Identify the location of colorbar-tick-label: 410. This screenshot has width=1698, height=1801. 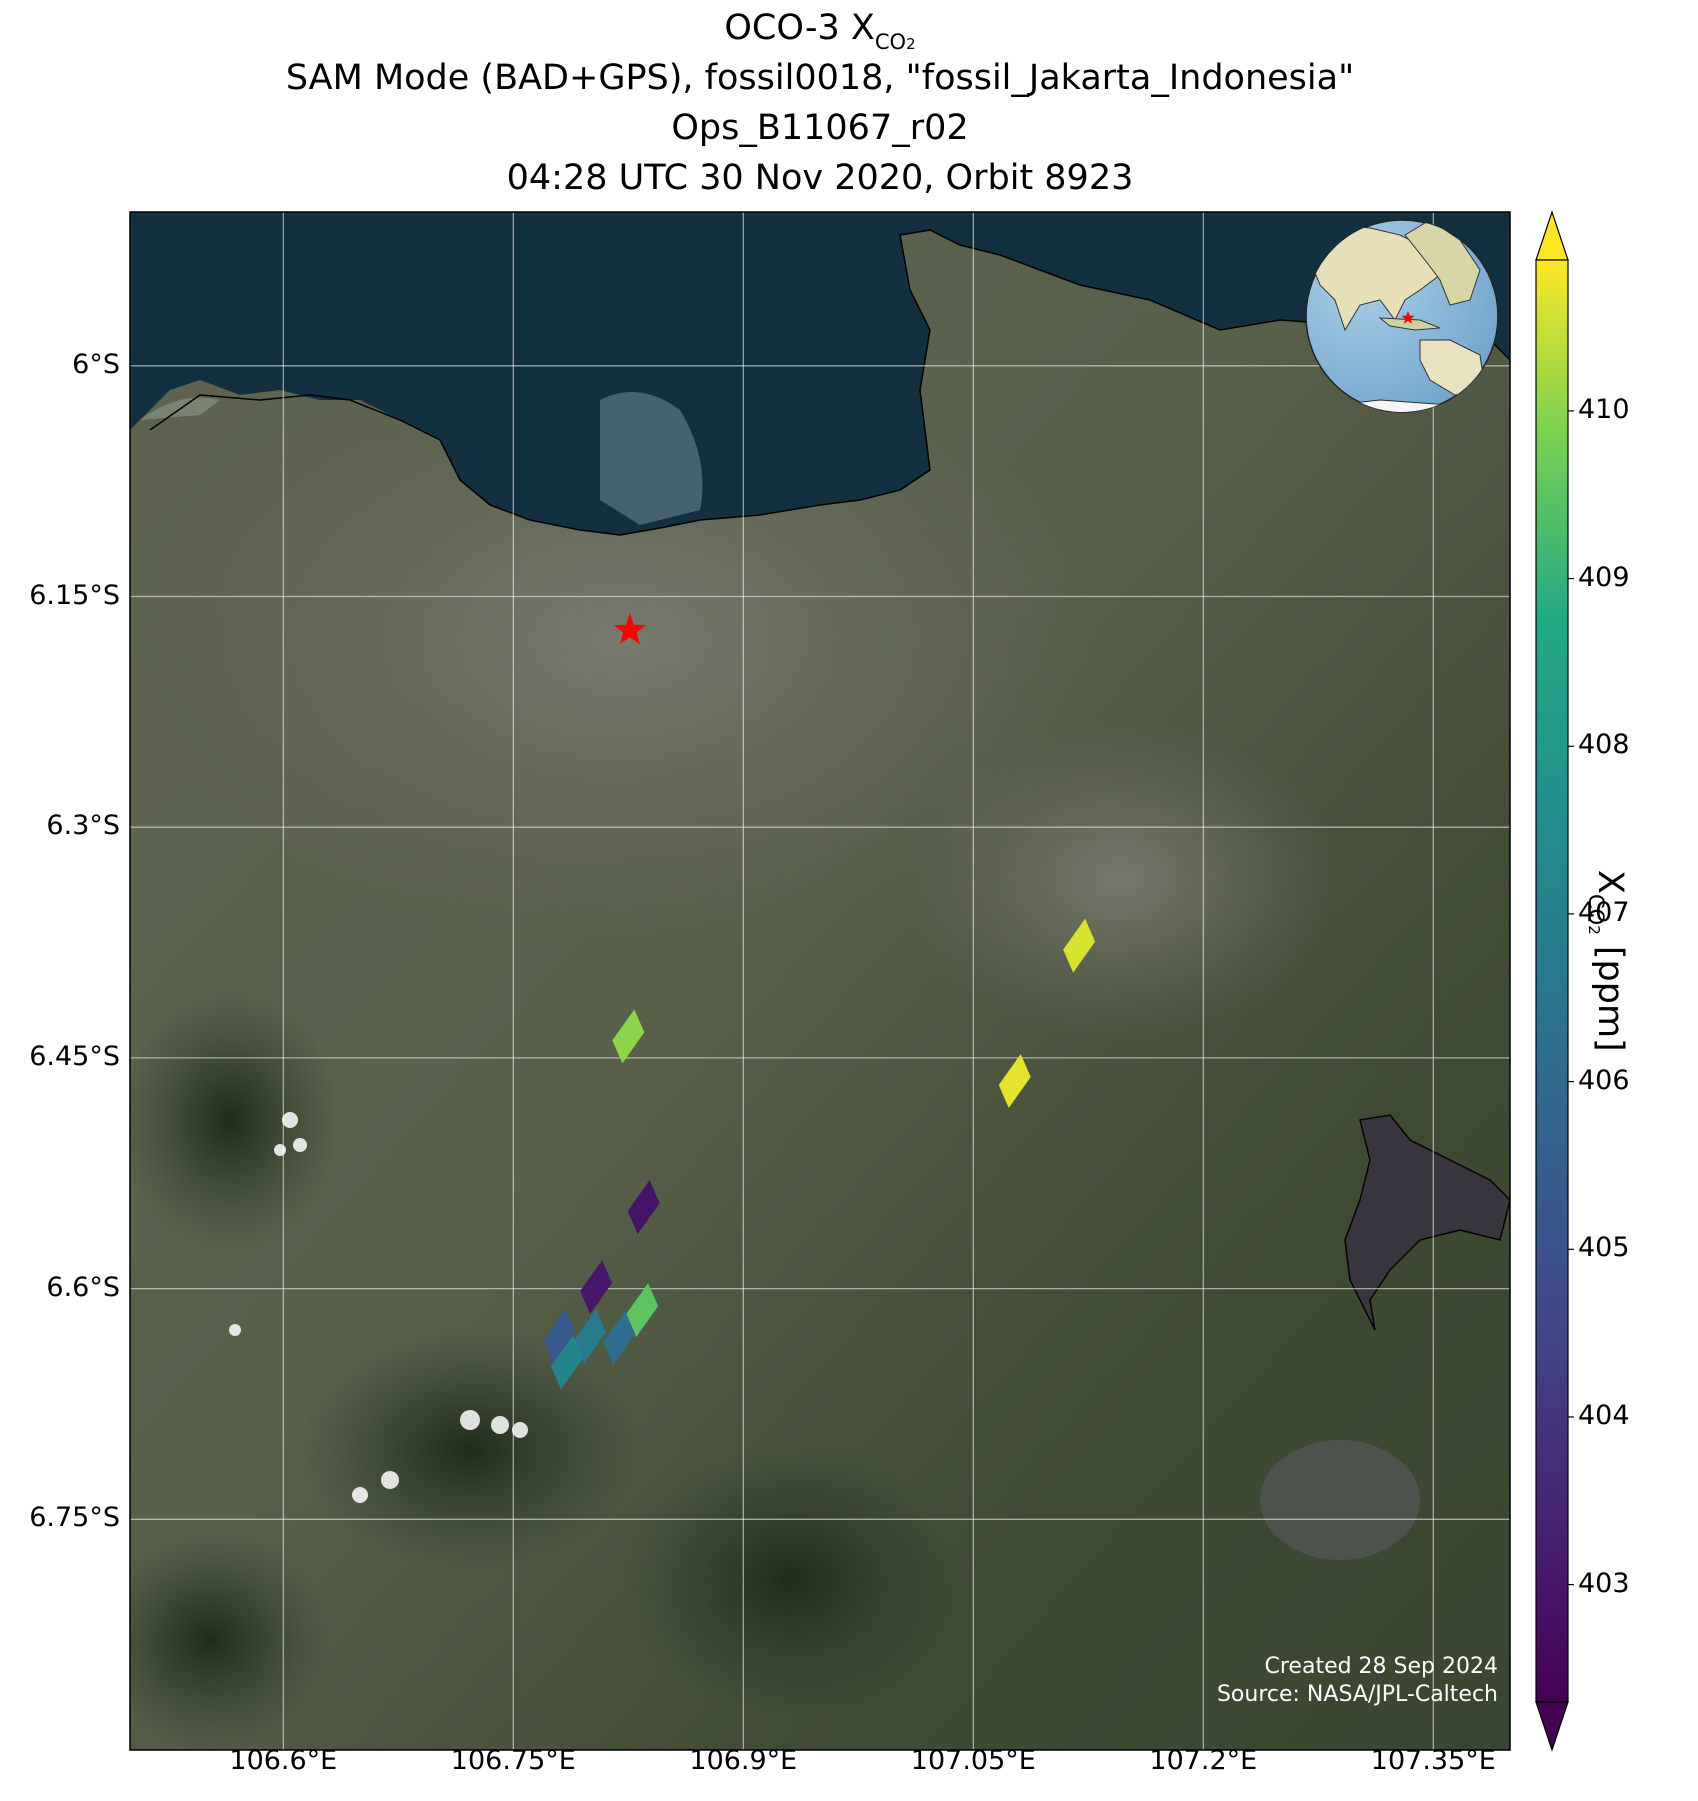
(1604, 409).